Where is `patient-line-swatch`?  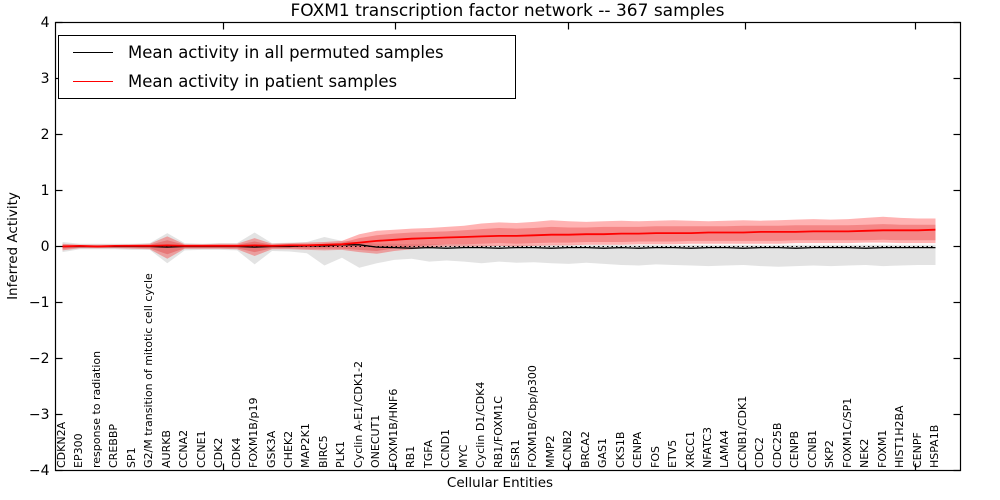
patient-line-swatch is located at coordinates (93, 81).